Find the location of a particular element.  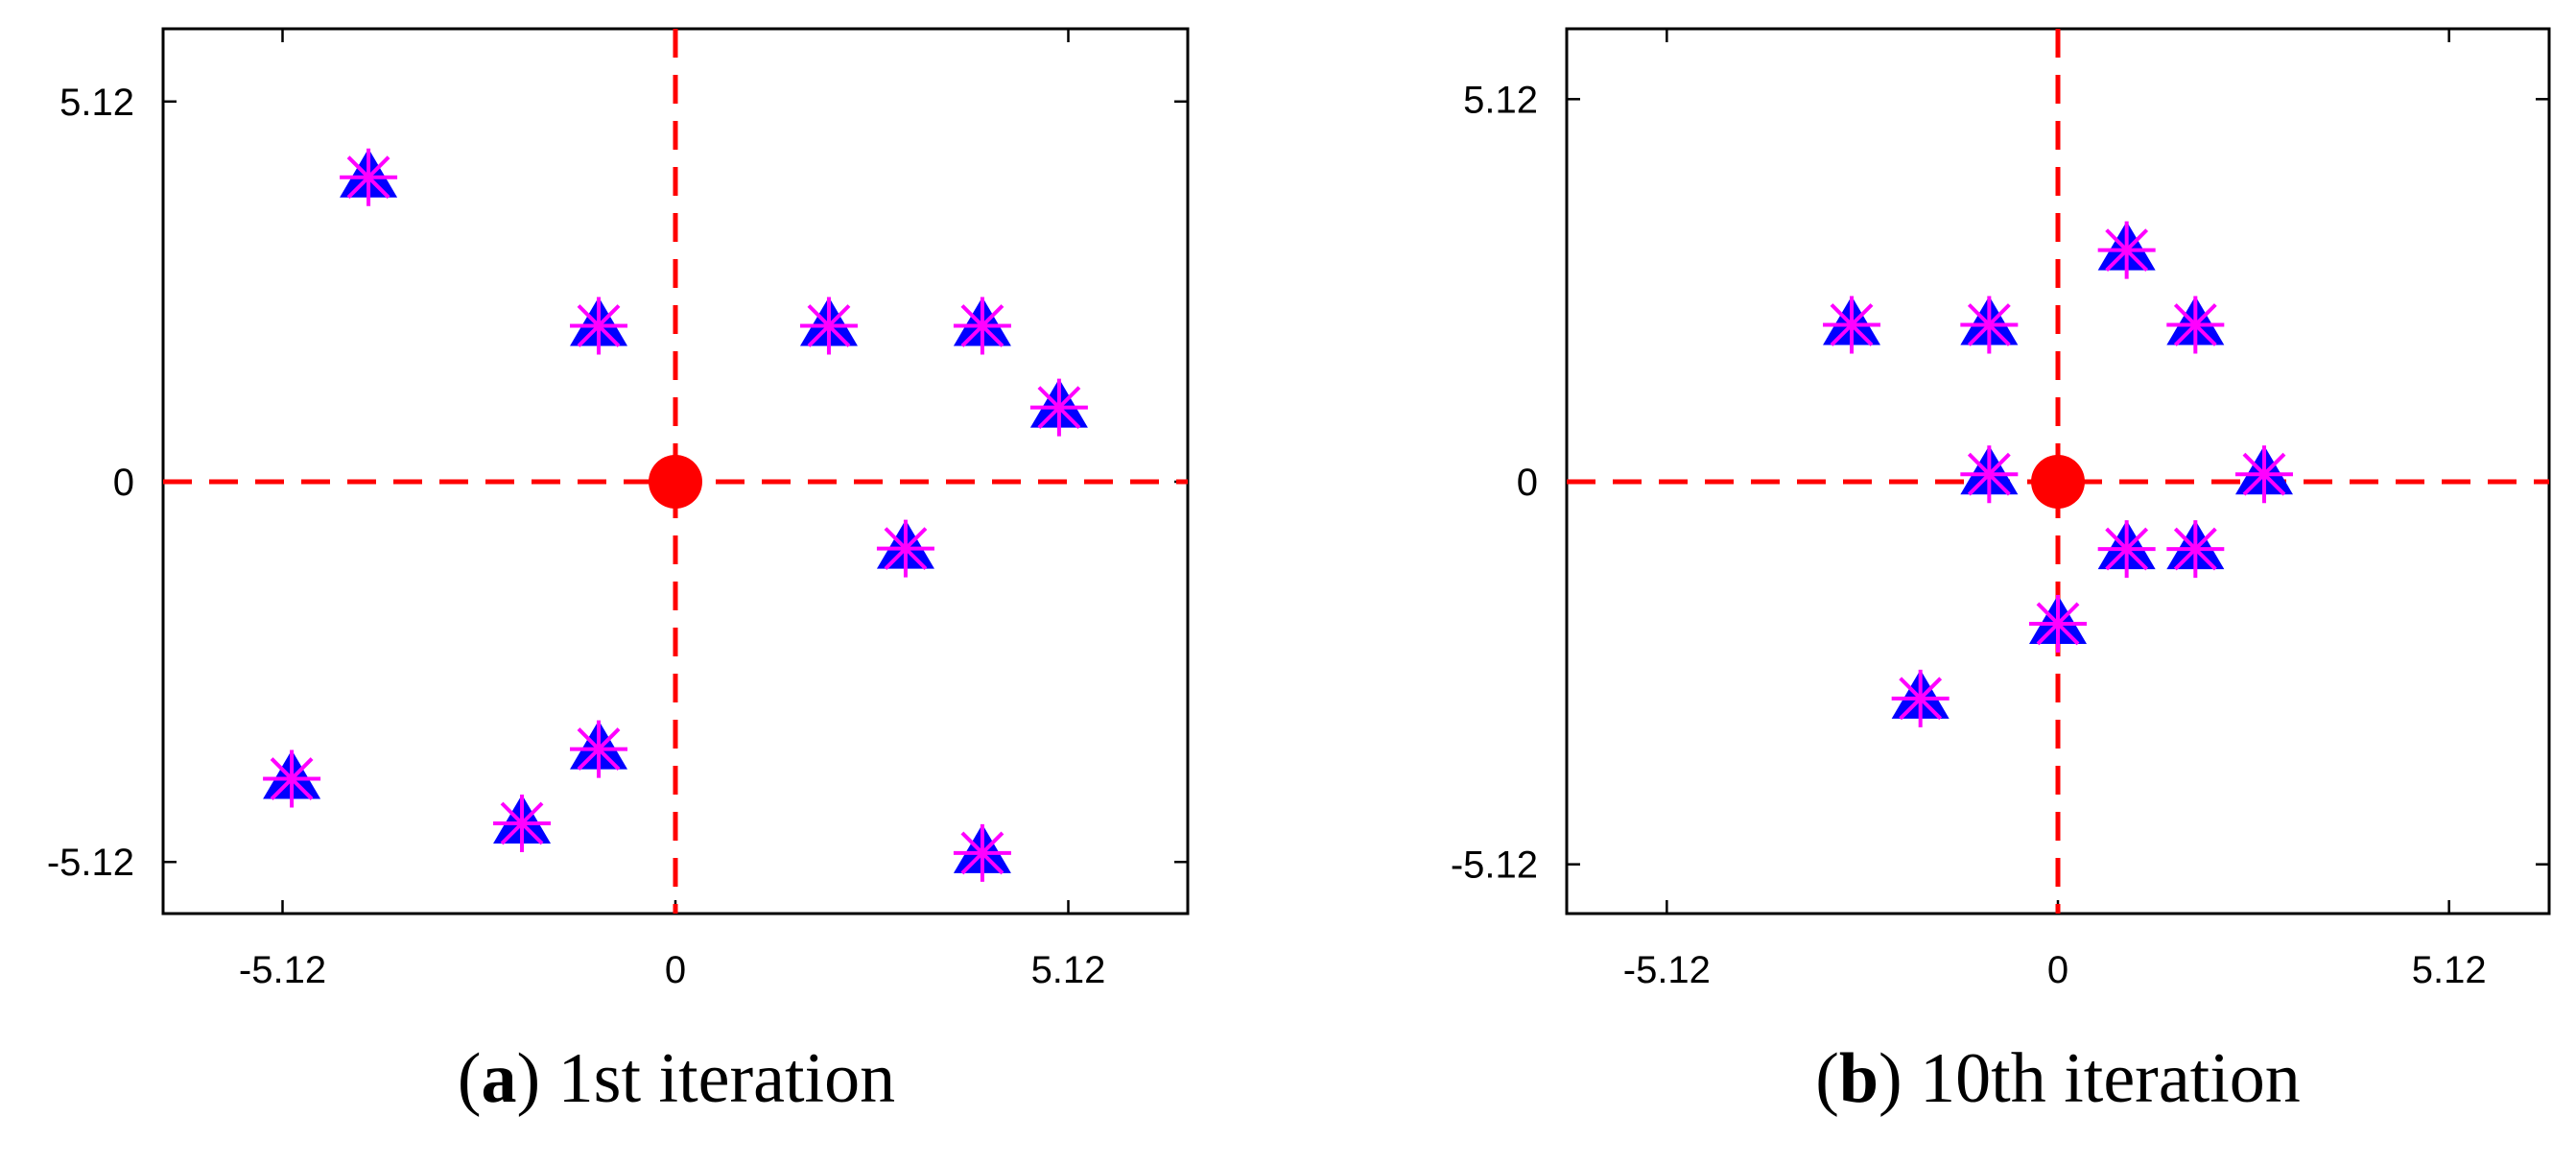

caption-letter: a is located at coordinates (499, 1078).